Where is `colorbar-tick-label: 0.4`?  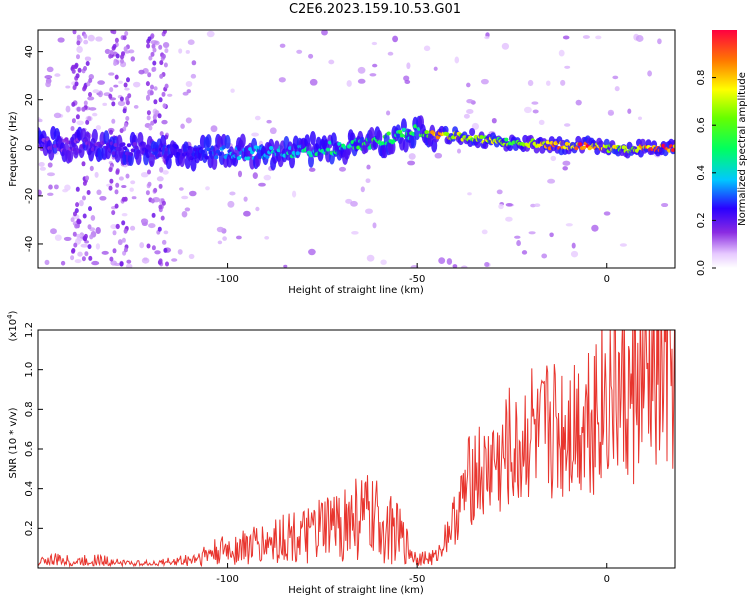 colorbar-tick-label: 0.4 is located at coordinates (701, 173).